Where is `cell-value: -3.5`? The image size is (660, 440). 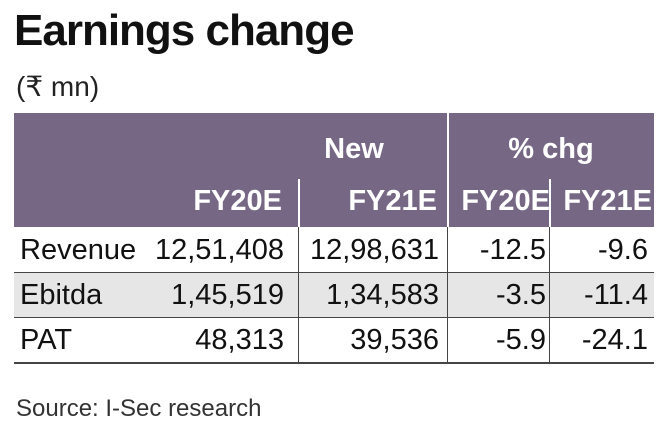
cell-value: -3.5 is located at coordinates (521, 295).